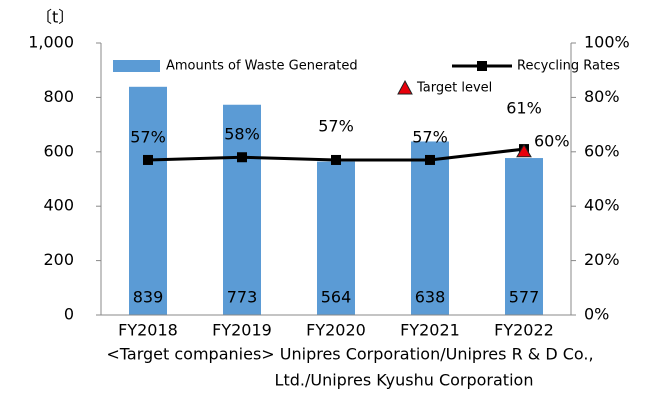 This screenshot has height=412, width=659. What do you see at coordinates (607, 42) in the screenshot?
I see `y2-tick-label: 100%` at bounding box center [607, 42].